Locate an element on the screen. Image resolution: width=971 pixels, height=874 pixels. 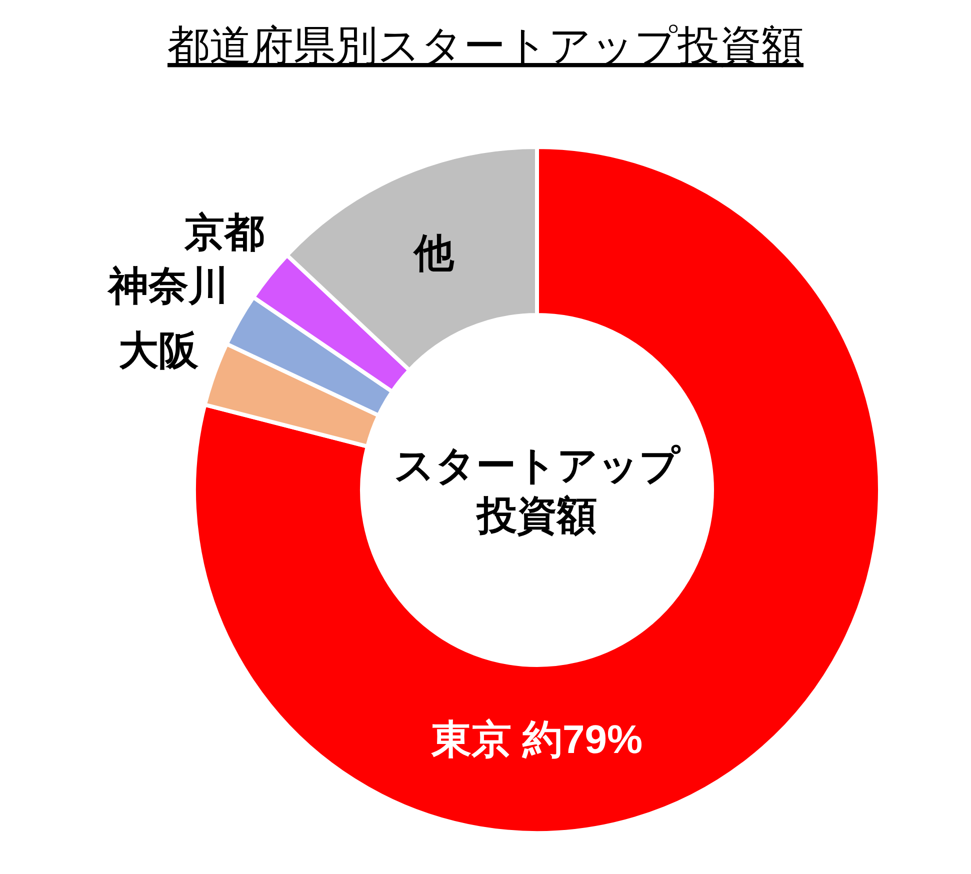
text: 投資額 is located at coordinates (536, 516).